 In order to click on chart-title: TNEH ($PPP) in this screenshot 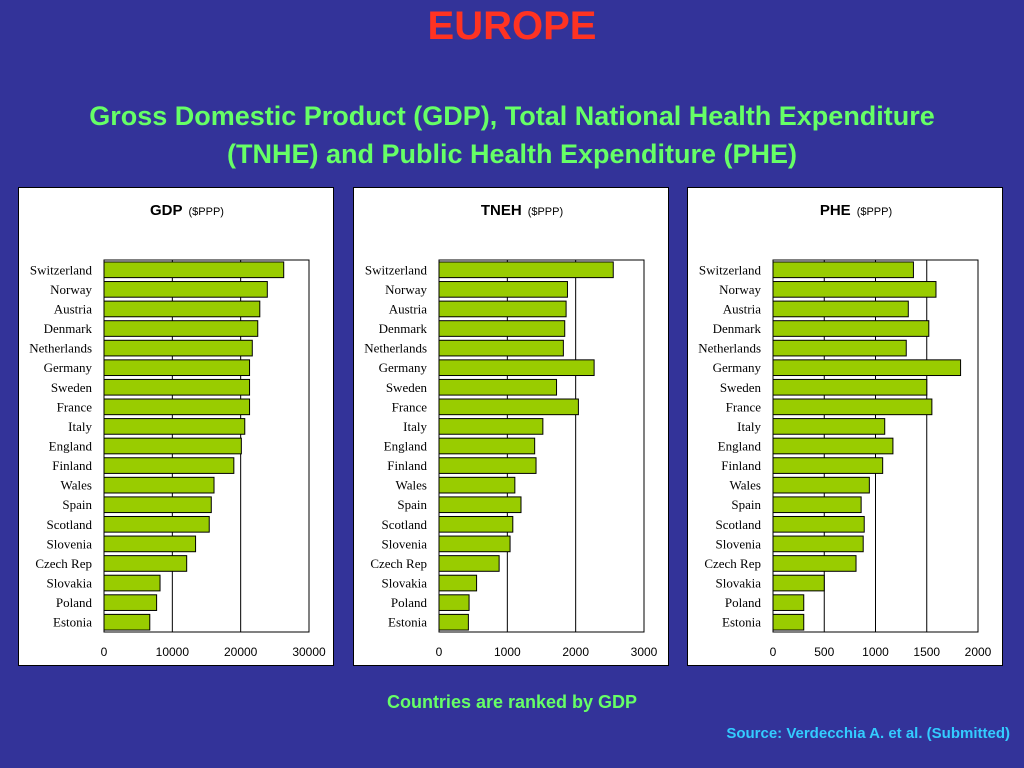, I will do `click(522, 210)`.